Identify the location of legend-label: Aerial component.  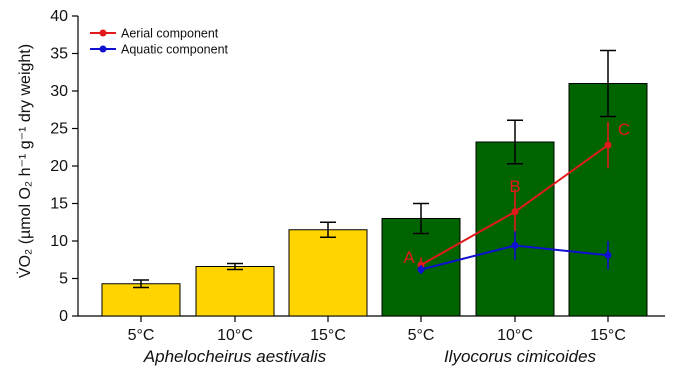
(170, 34).